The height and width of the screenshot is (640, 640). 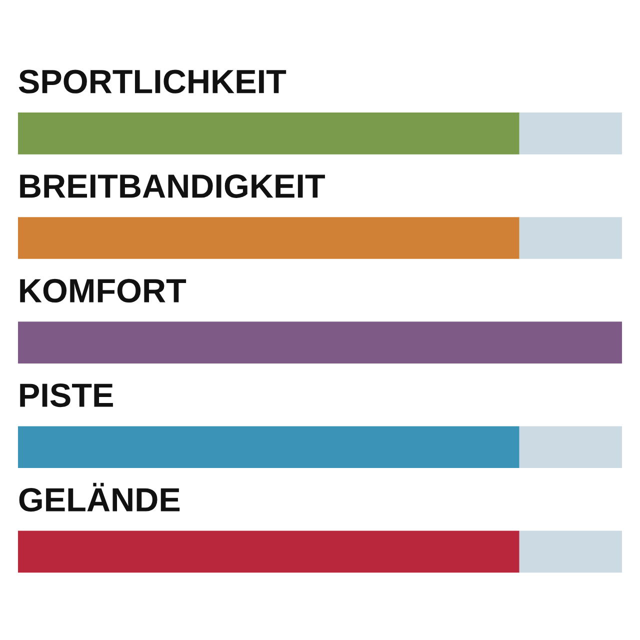 What do you see at coordinates (172, 186) in the screenshot?
I see `y-tick-label: BREITBANDIGKEIT` at bounding box center [172, 186].